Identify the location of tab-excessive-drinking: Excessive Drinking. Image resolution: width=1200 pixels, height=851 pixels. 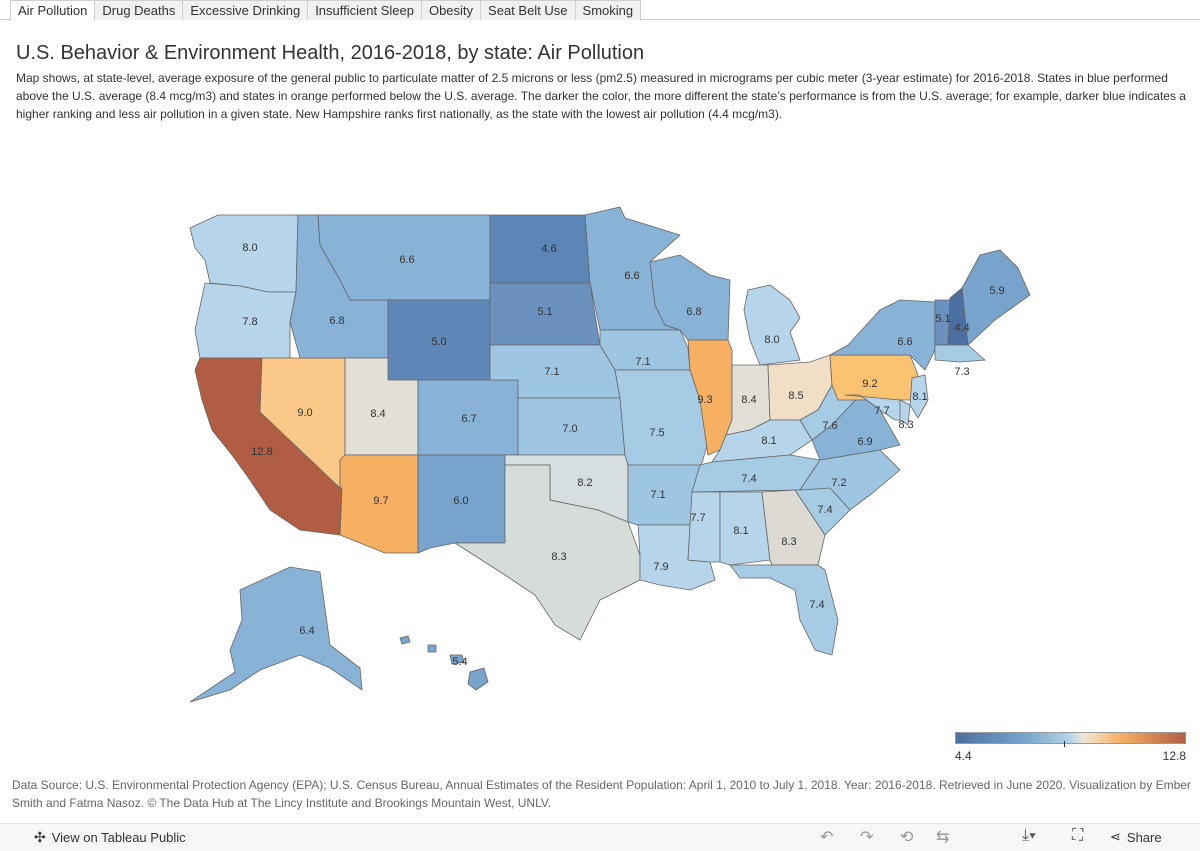
(245, 10).